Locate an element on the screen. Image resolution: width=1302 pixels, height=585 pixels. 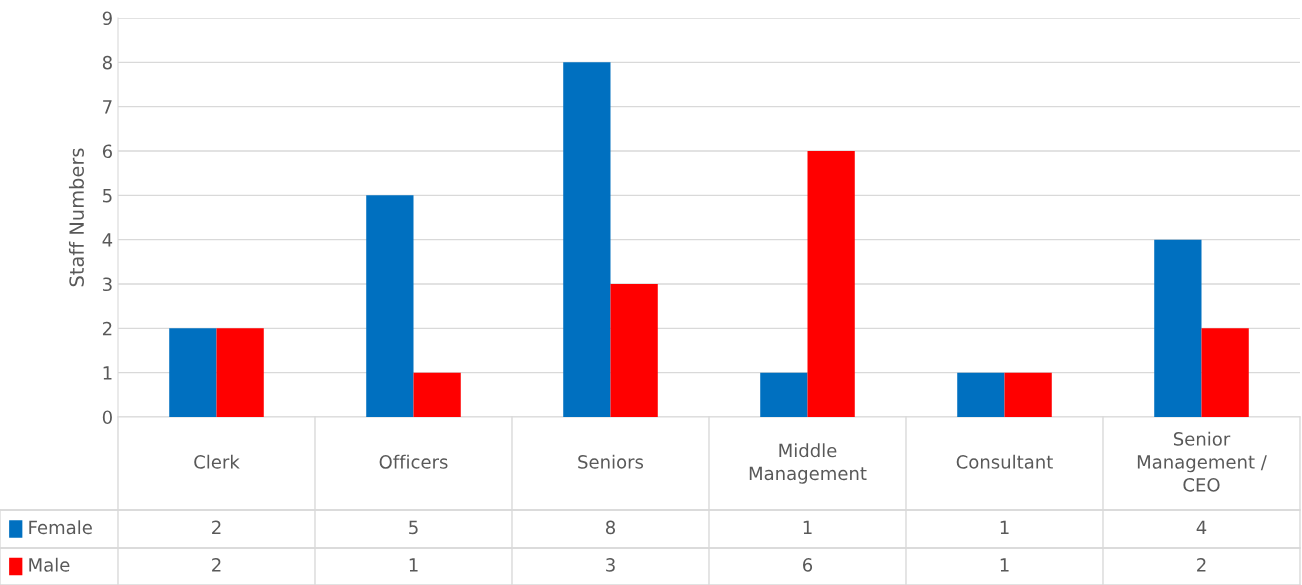
y-tick-label: 1 is located at coordinates (107, 373).